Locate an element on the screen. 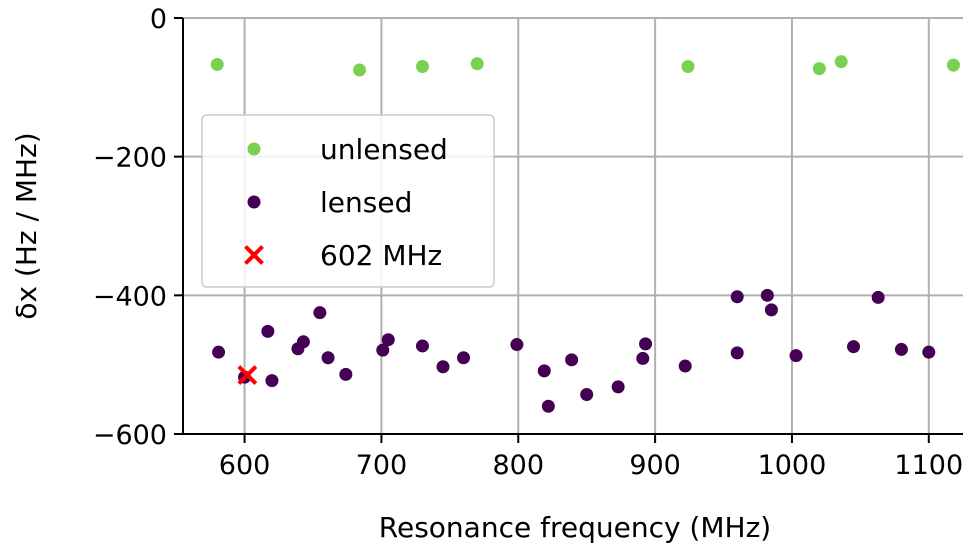 Image resolution: width=963 pixels, height=550 pixels. legend-box is located at coordinates (348, 201).